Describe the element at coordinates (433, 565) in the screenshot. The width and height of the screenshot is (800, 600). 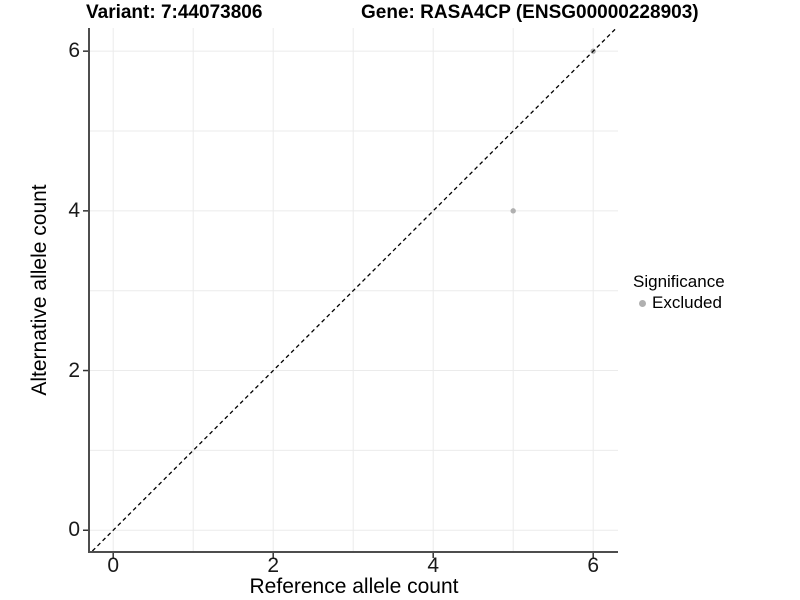
I see `x-tick-label: 4` at that location.